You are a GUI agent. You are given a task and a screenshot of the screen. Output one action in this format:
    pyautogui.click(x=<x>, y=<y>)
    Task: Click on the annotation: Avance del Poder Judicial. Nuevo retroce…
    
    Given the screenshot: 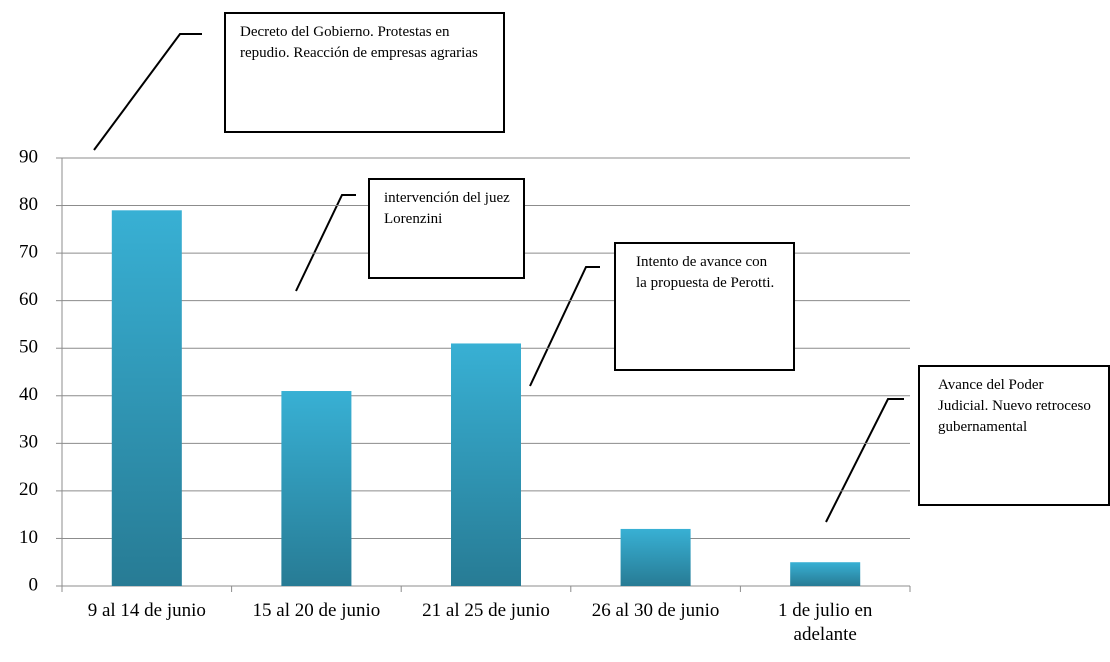 What is the action you would take?
    pyautogui.click(x=1014, y=435)
    